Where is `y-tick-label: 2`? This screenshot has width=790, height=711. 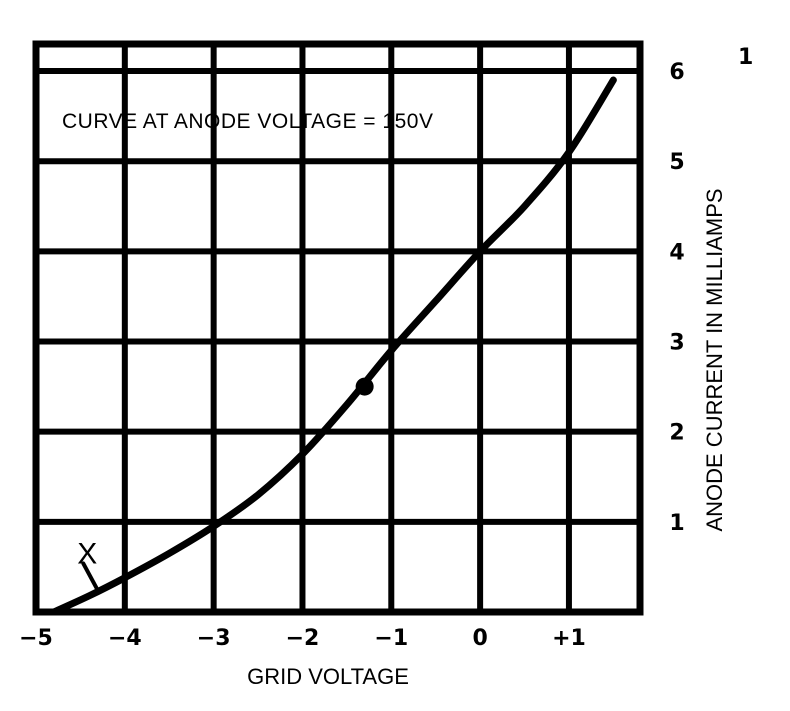
y-tick-label: 2 is located at coordinates (676, 433).